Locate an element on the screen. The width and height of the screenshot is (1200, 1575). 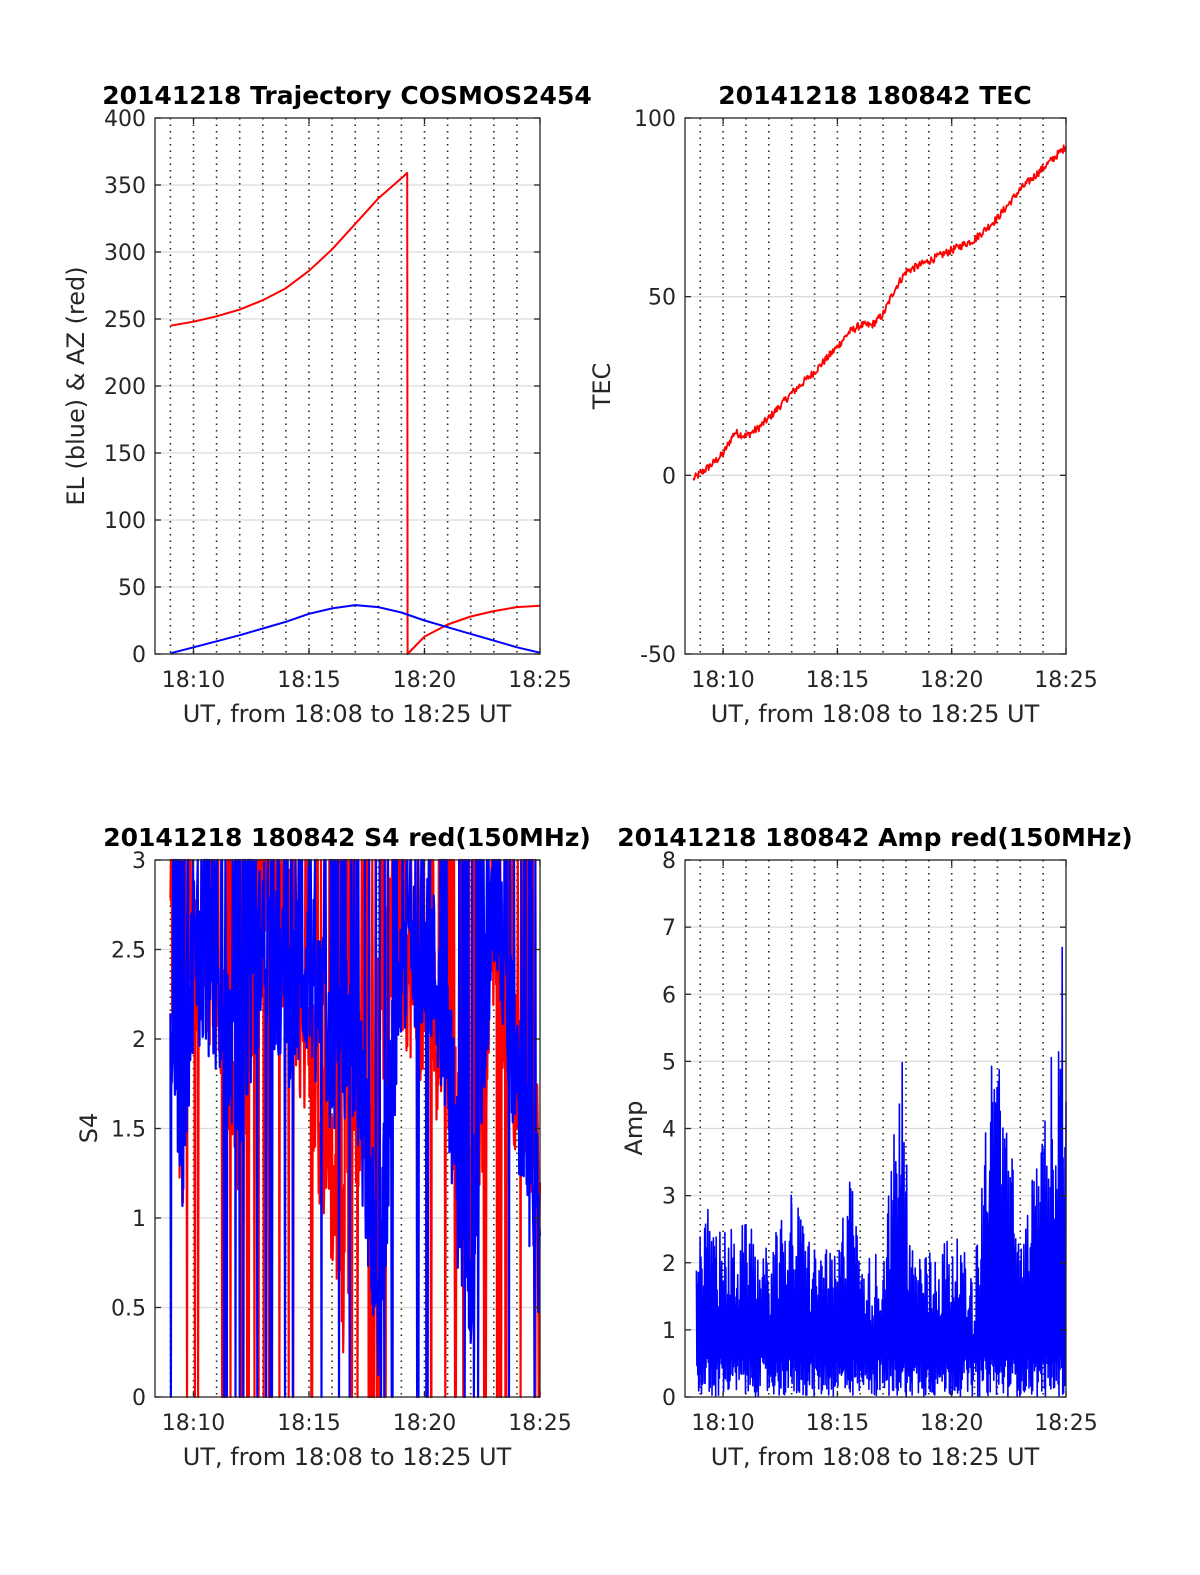
y-tick-label: 1.5 is located at coordinates (128, 1130).